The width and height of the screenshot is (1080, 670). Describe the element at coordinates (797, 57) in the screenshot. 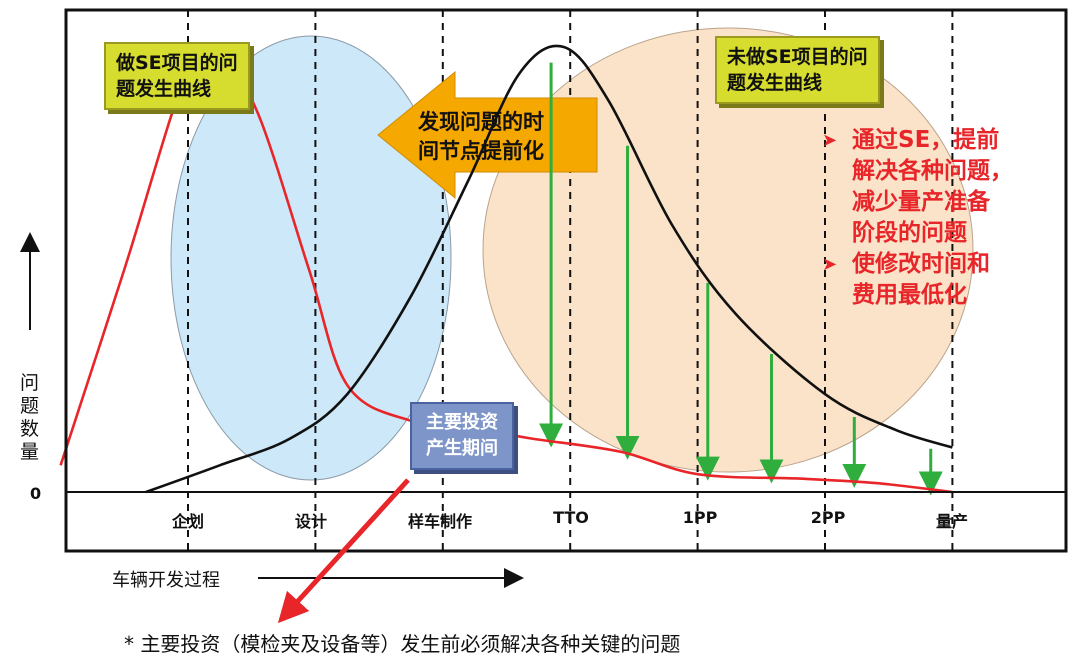

I see `no-se-curve-label-line: 未做SE项目的问` at that location.